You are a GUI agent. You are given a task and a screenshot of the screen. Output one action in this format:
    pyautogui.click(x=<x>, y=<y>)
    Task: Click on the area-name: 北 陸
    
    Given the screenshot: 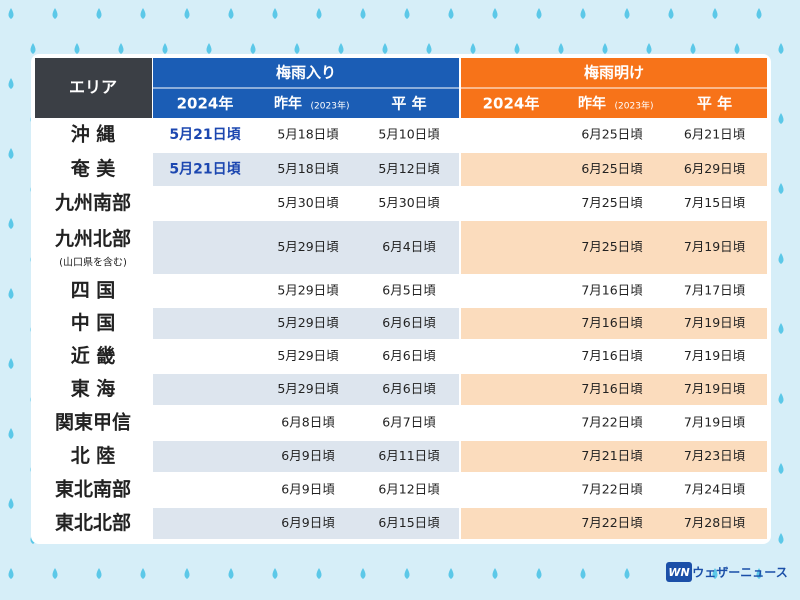 What is the action you would take?
    pyautogui.click(x=93, y=455)
    